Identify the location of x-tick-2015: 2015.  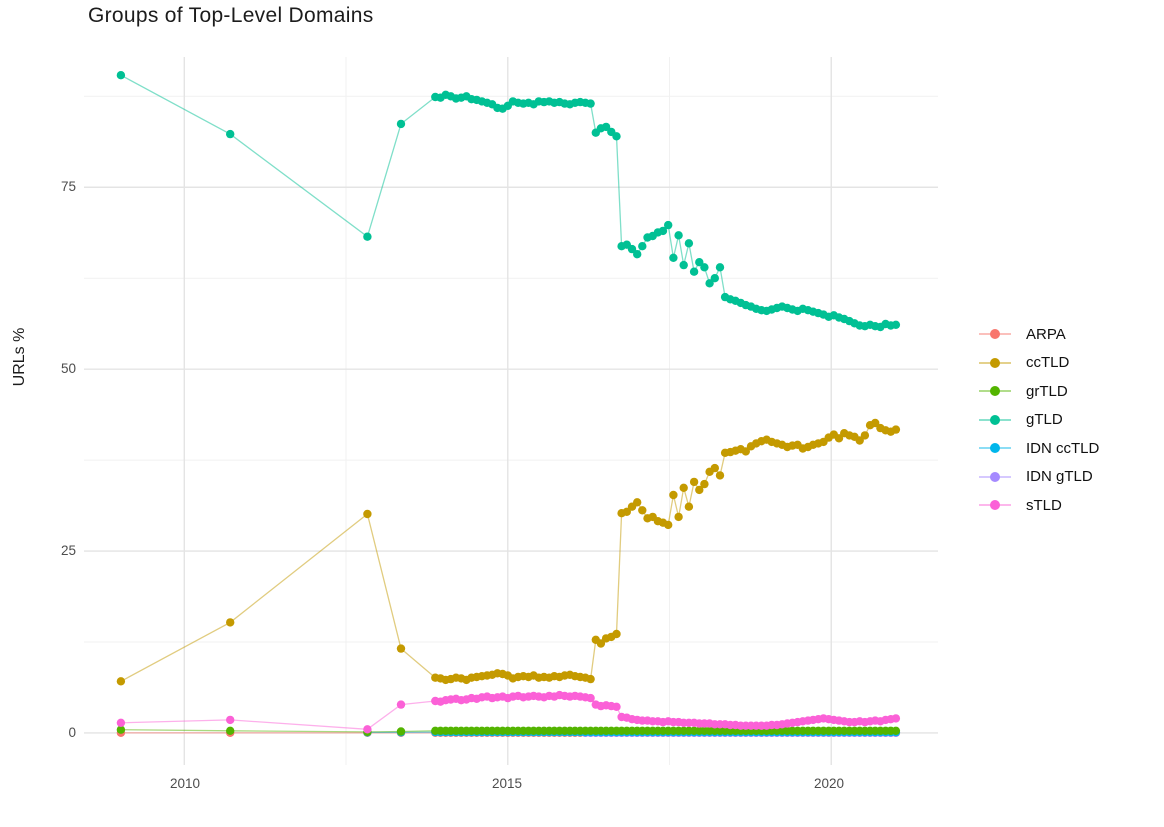
(507, 783).